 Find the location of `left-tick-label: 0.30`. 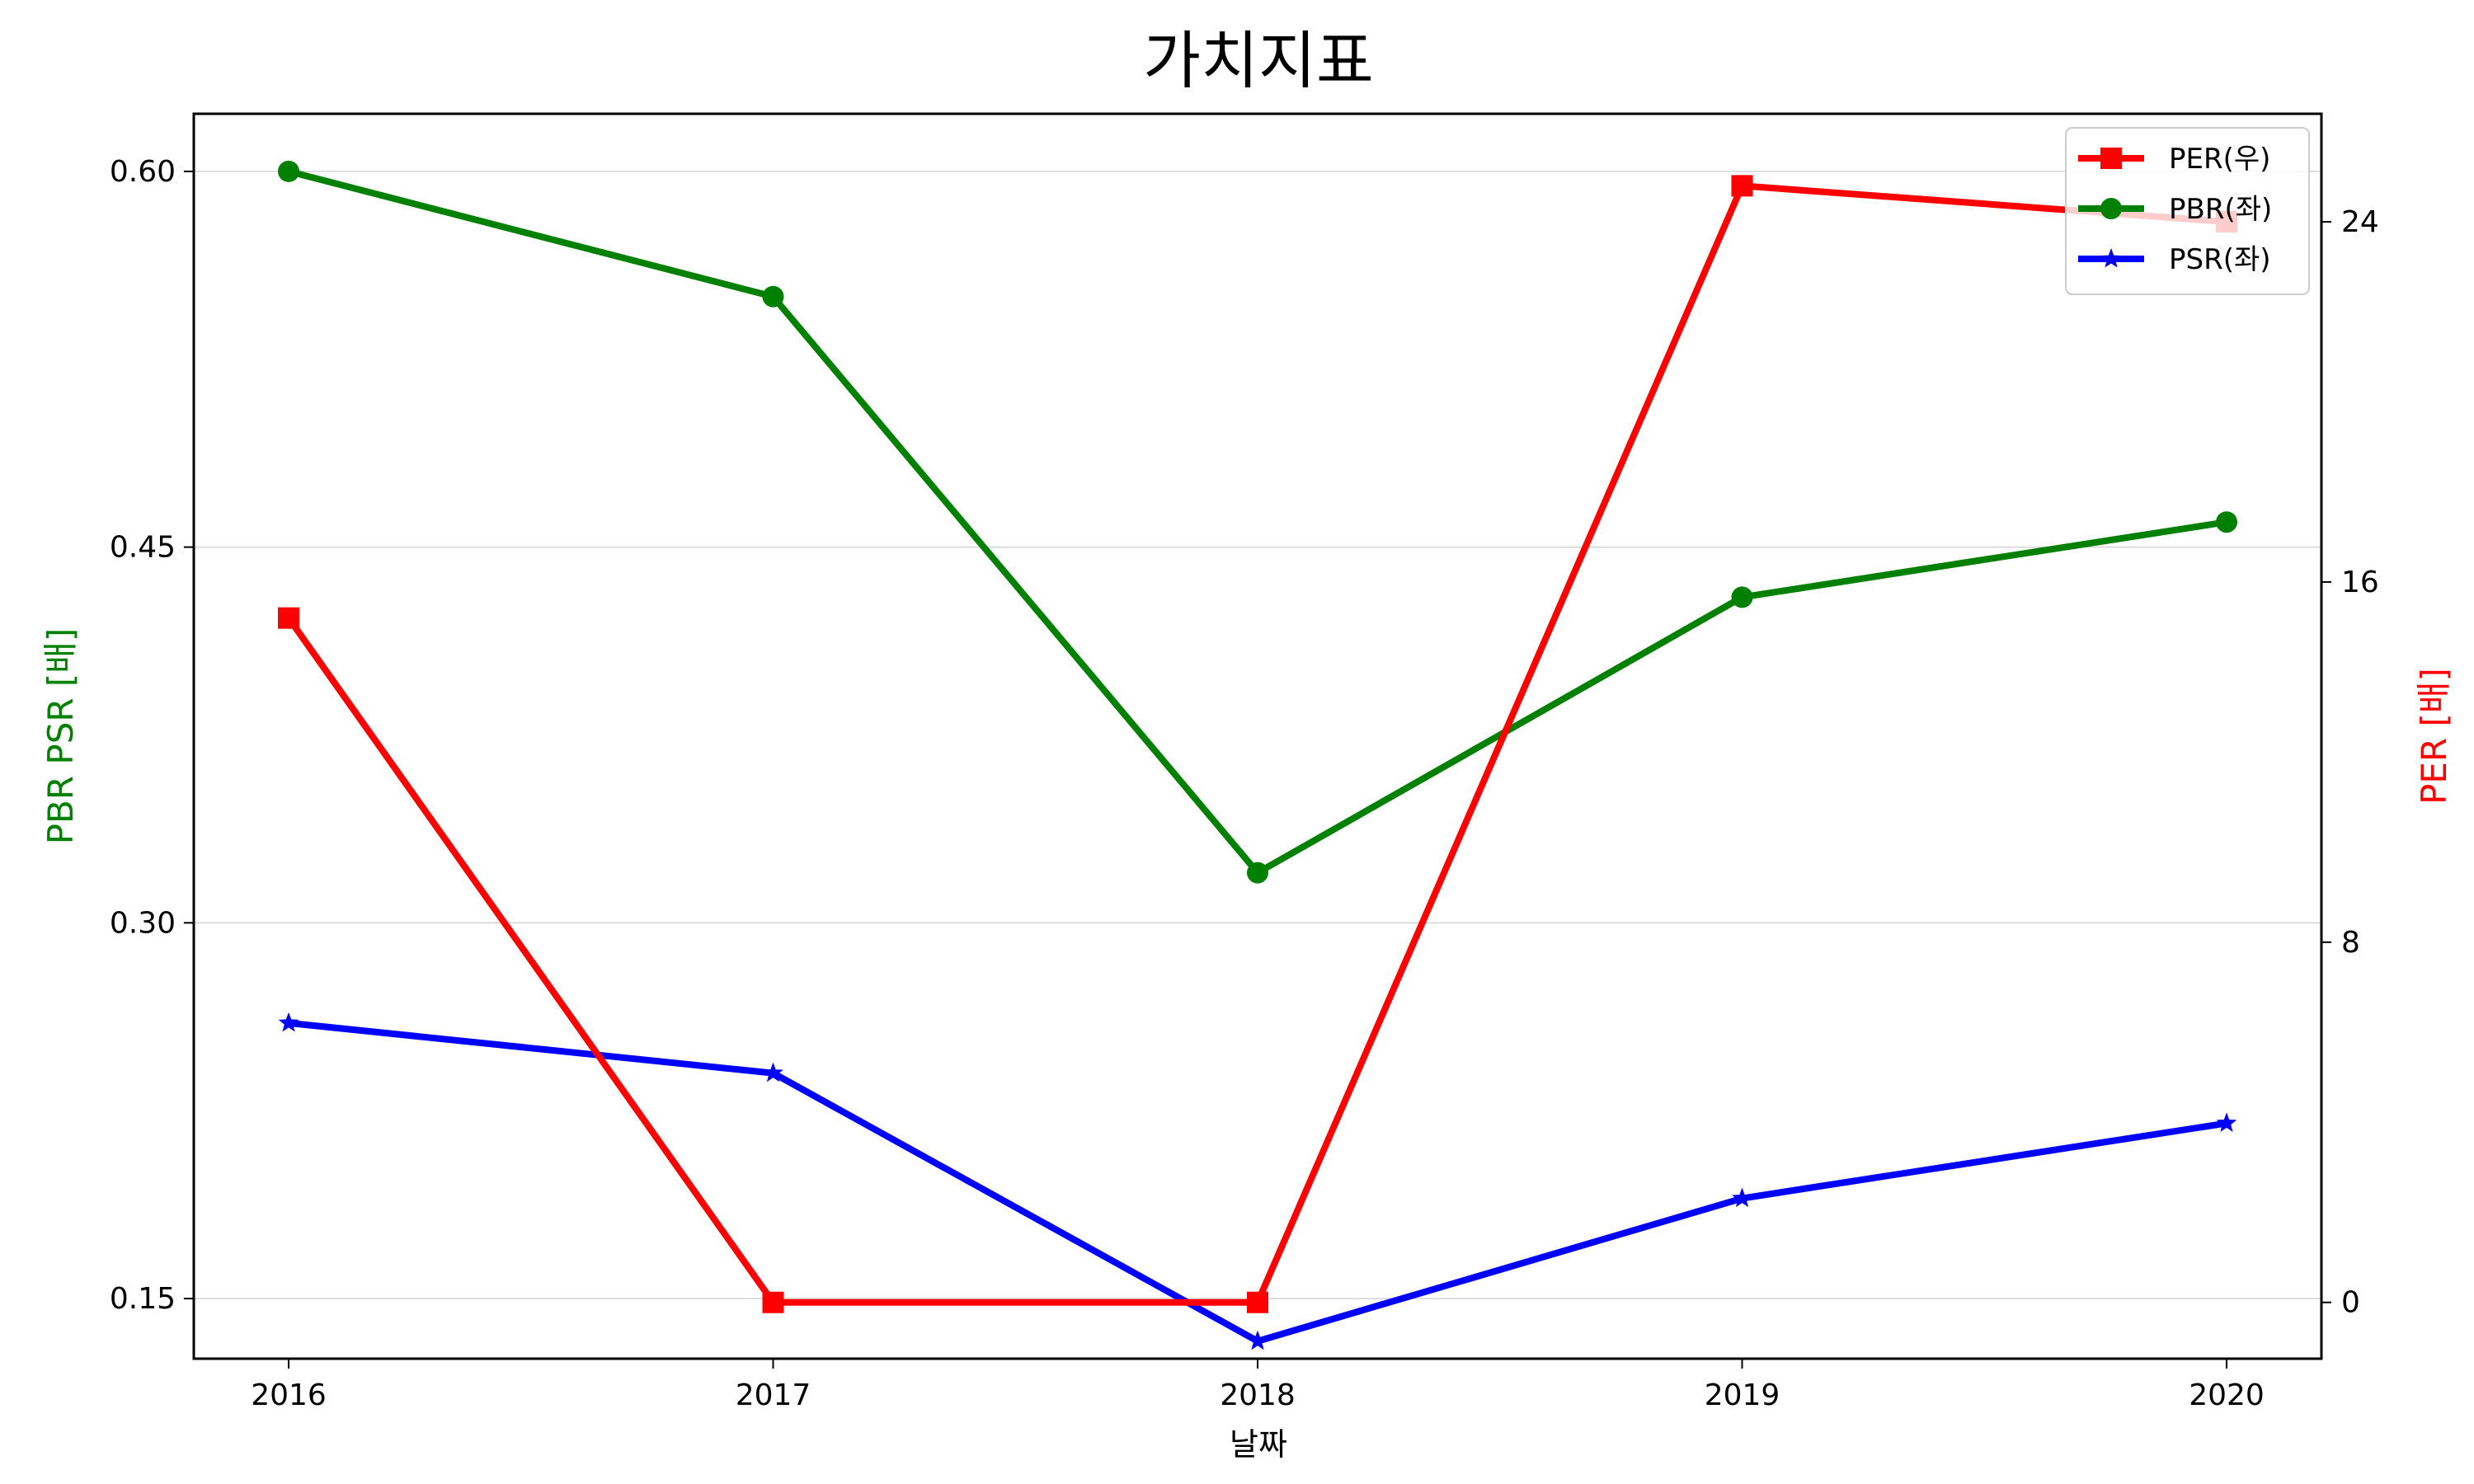

left-tick-label: 0.30 is located at coordinates (143, 923).